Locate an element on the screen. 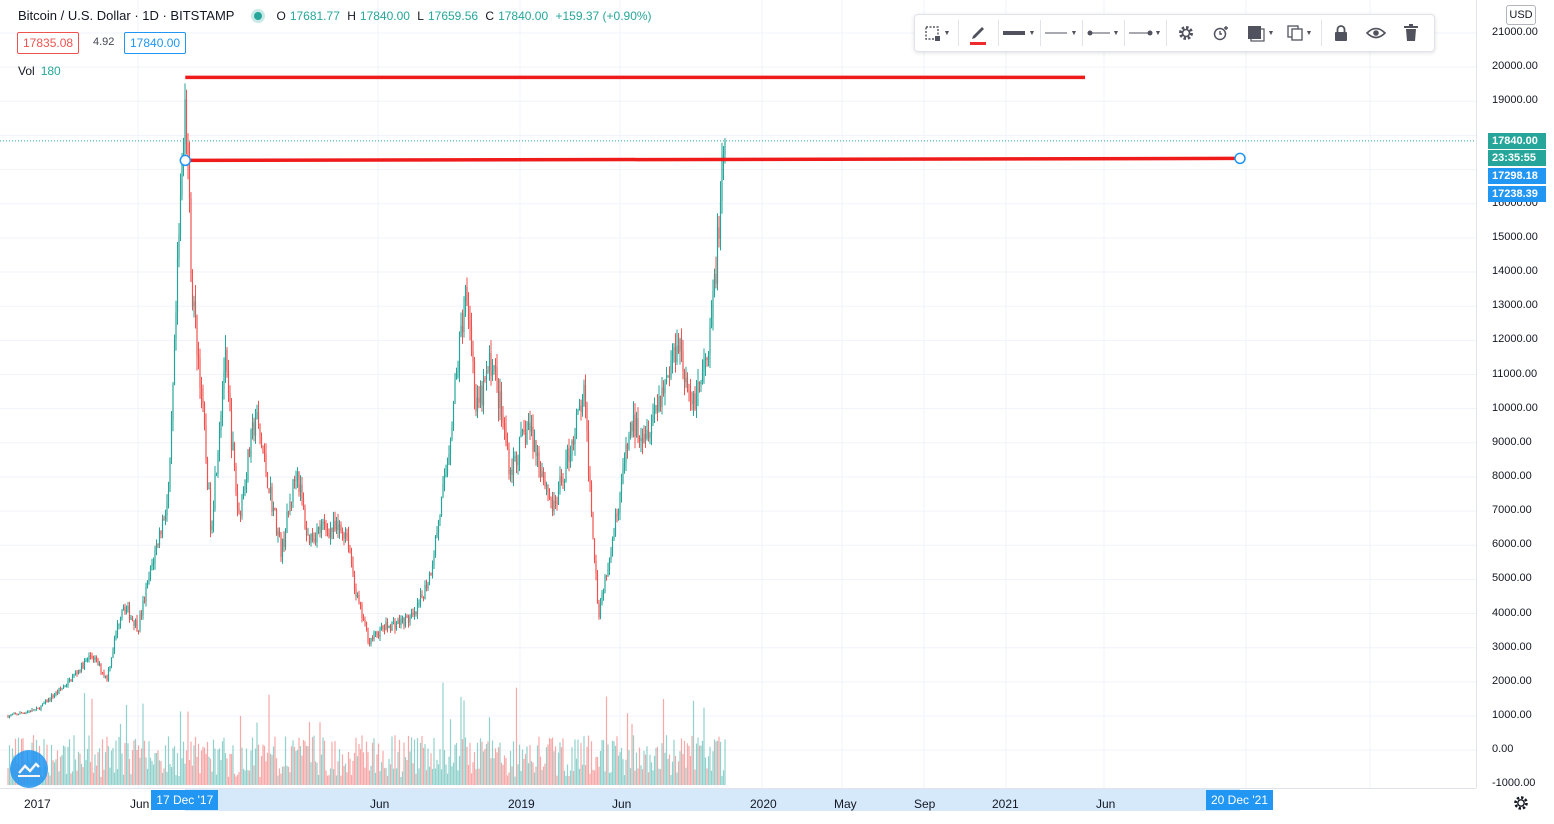 The width and height of the screenshot is (1554, 824). lock-button is located at coordinates (1341, 33).